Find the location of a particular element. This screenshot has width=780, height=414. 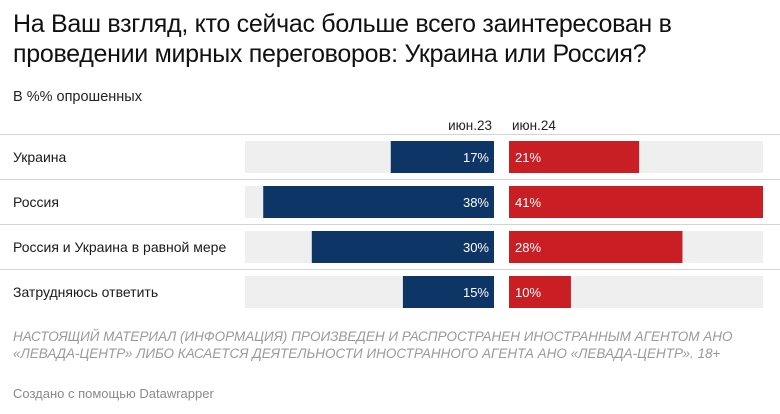

datawrapper-credit: Создано с помощью Datawrapper is located at coordinates (113, 393).